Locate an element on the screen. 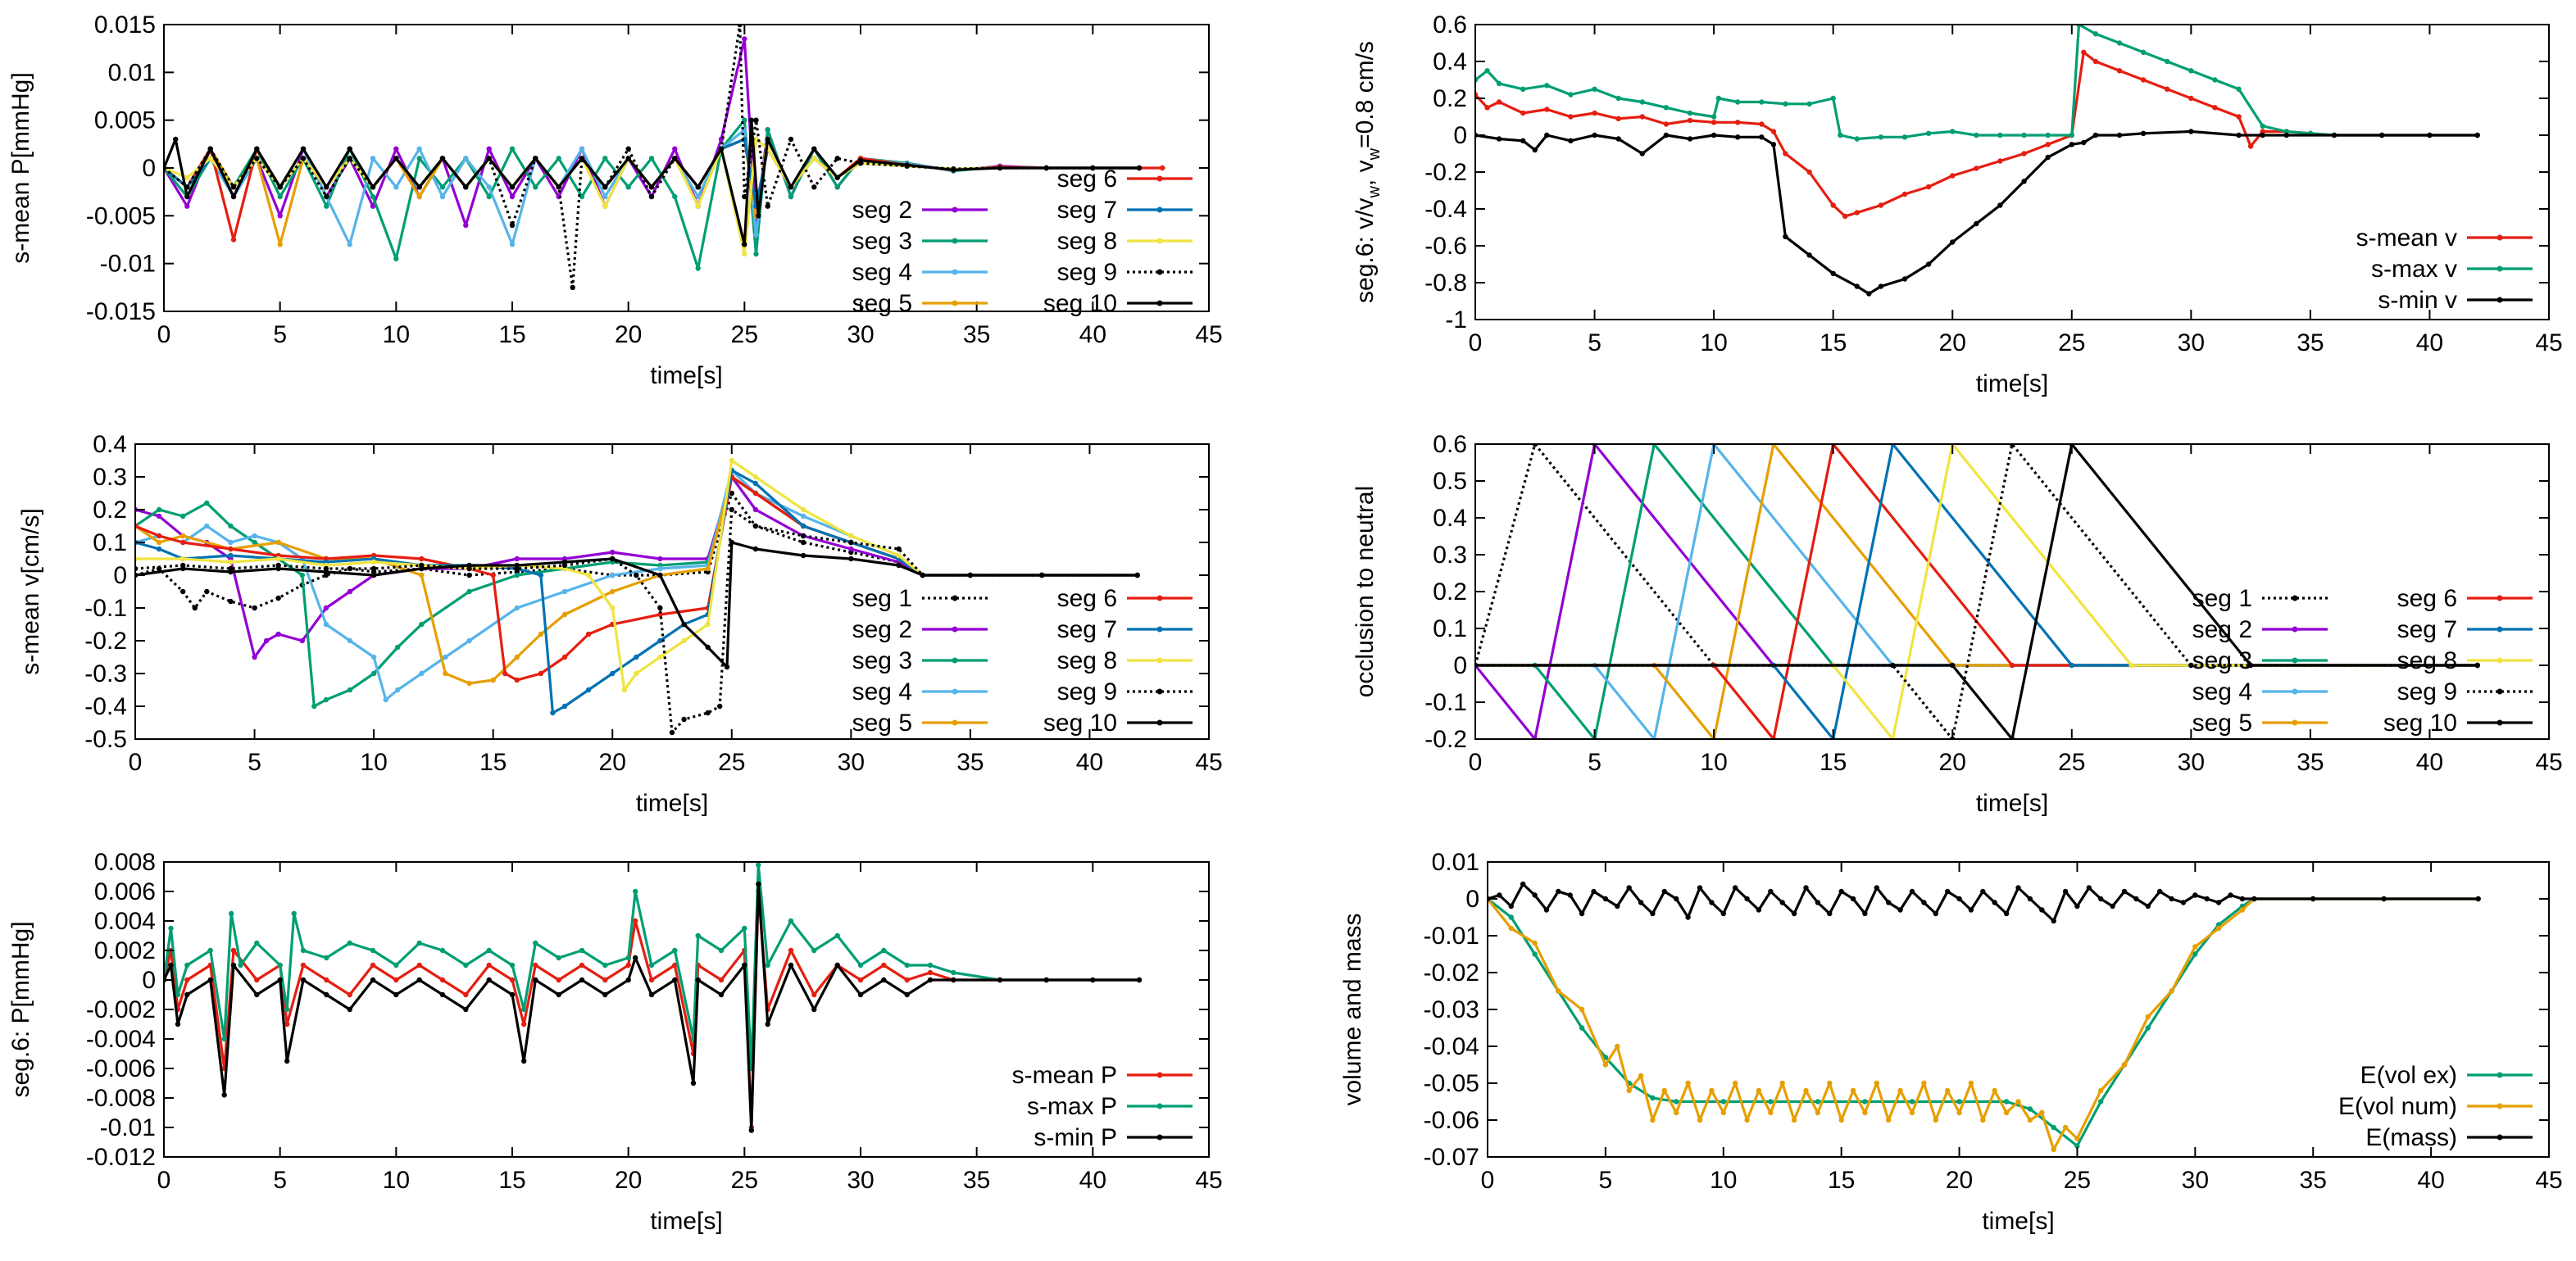  y-tick-label: -0.02 is located at coordinates (1451, 973).